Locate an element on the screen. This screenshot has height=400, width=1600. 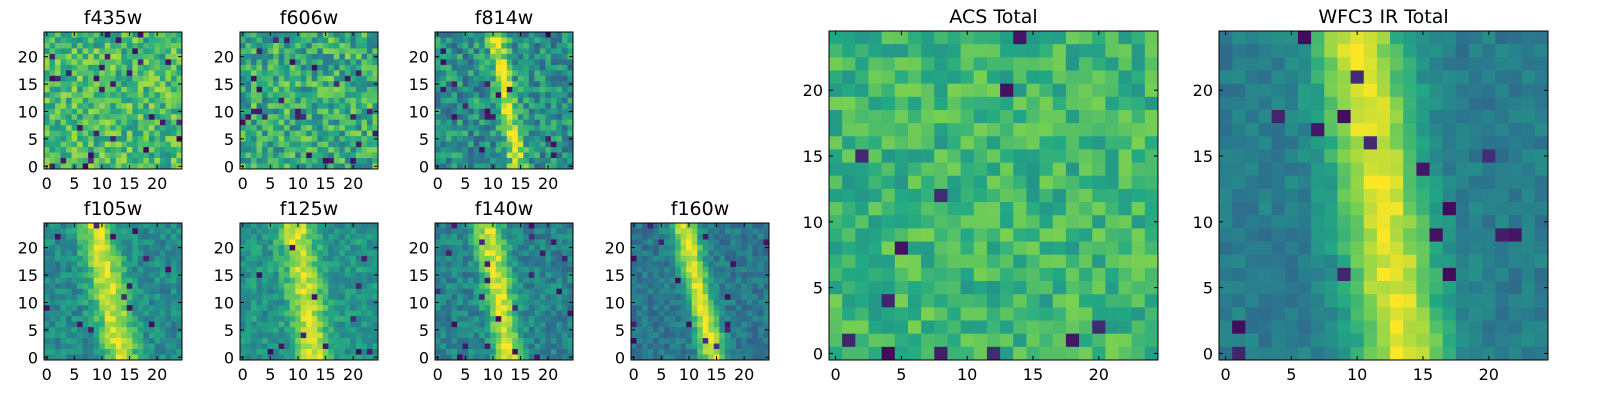
heatmap-cells is located at coordinates (113, 292).